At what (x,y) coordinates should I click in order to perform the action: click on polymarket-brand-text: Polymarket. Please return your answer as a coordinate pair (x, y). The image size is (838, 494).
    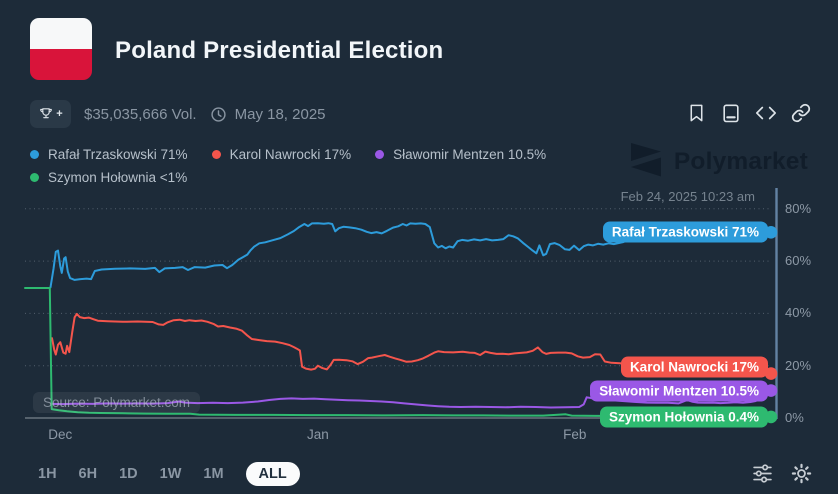
    Looking at the image, I should click on (740, 161).